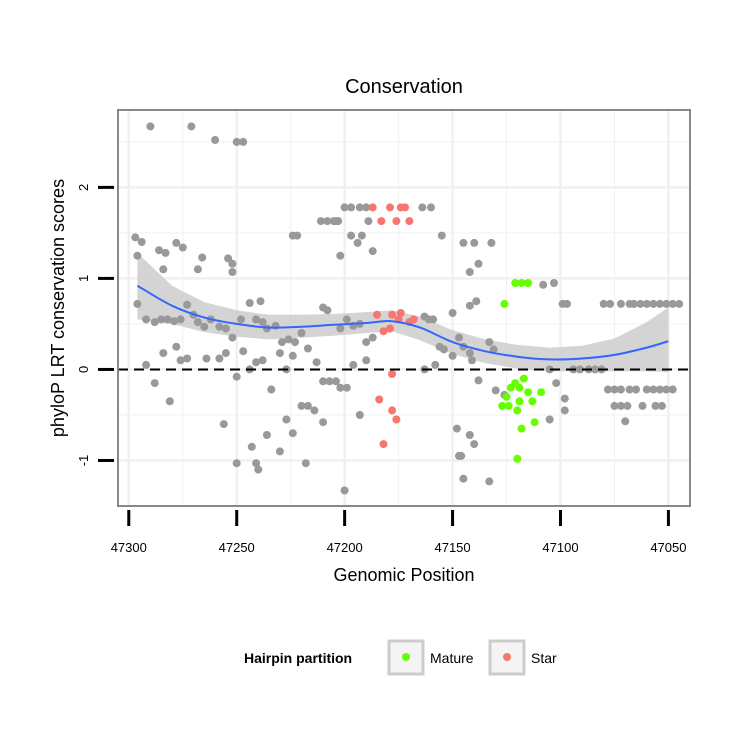 The height and width of the screenshot is (750, 750). Describe the element at coordinates (452, 547) in the screenshot. I see `x-tick-label-3: 47150` at that location.